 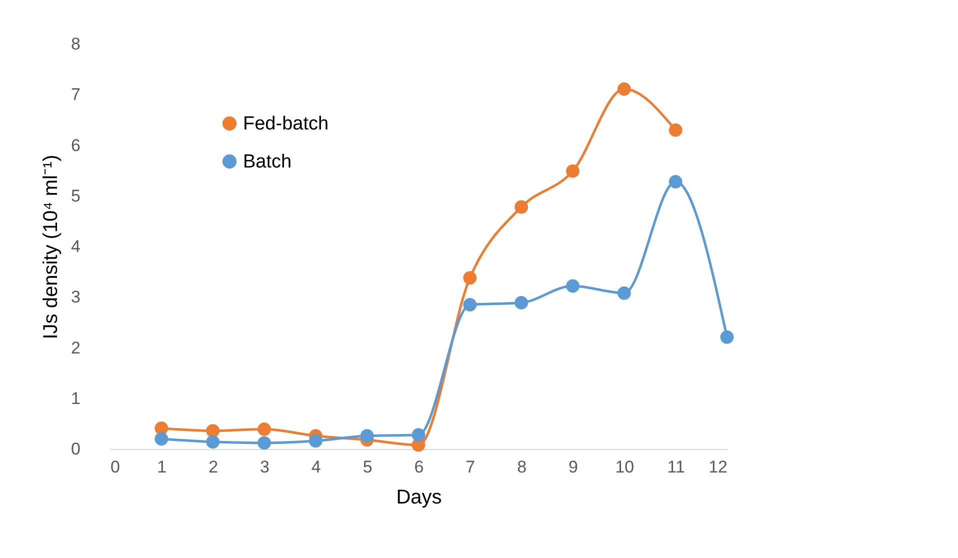 What do you see at coordinates (676, 467) in the screenshot?
I see `x-tick-label: 11` at bounding box center [676, 467].